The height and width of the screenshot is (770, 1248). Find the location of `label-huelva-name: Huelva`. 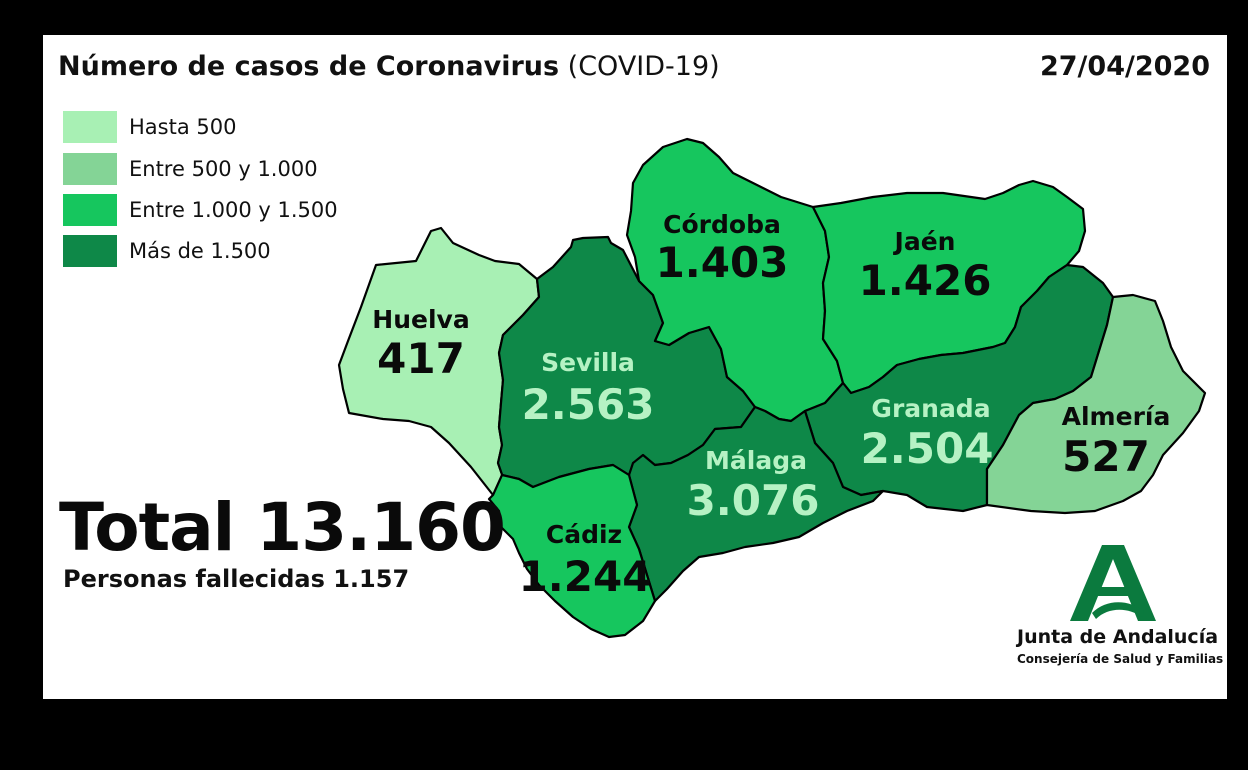

label-huelva-name: Huelva is located at coordinates (420, 319).